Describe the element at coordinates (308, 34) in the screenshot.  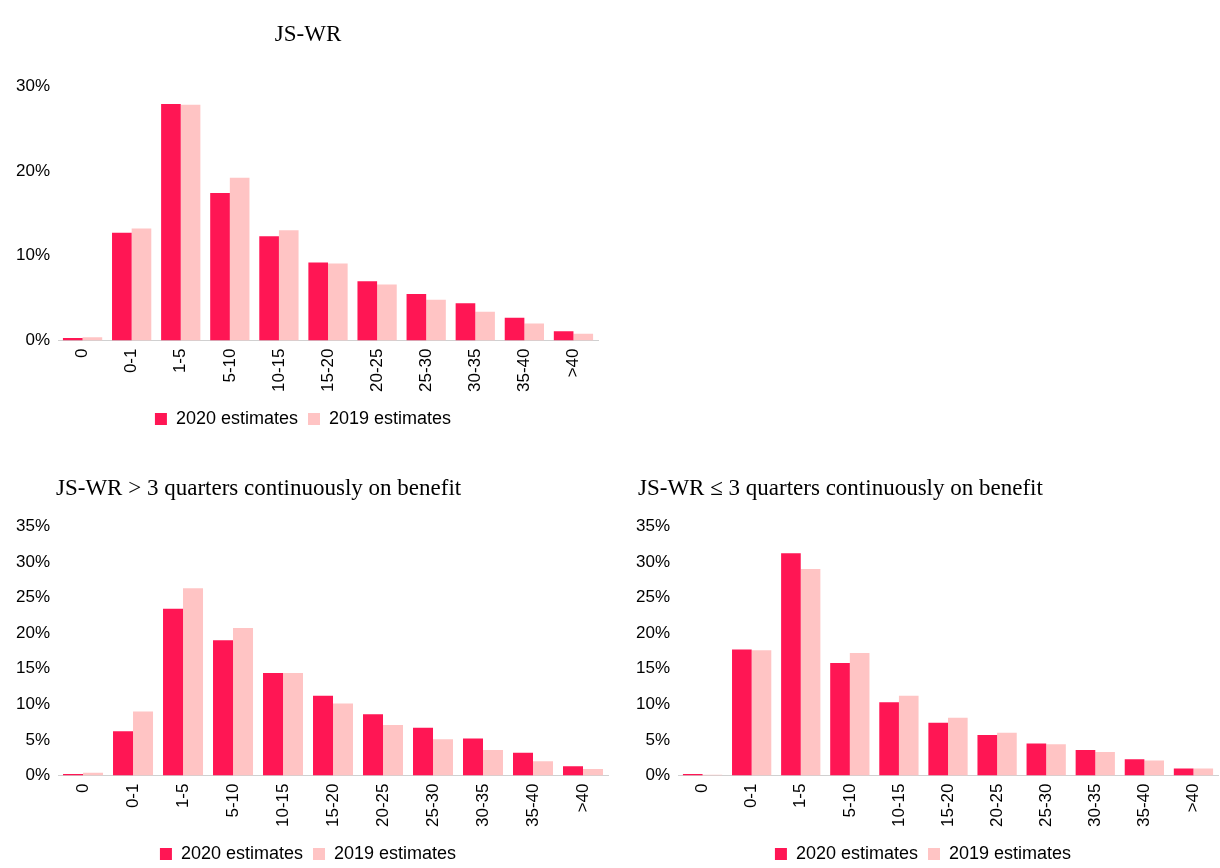
I see `chart-title: JS-WR` at that location.